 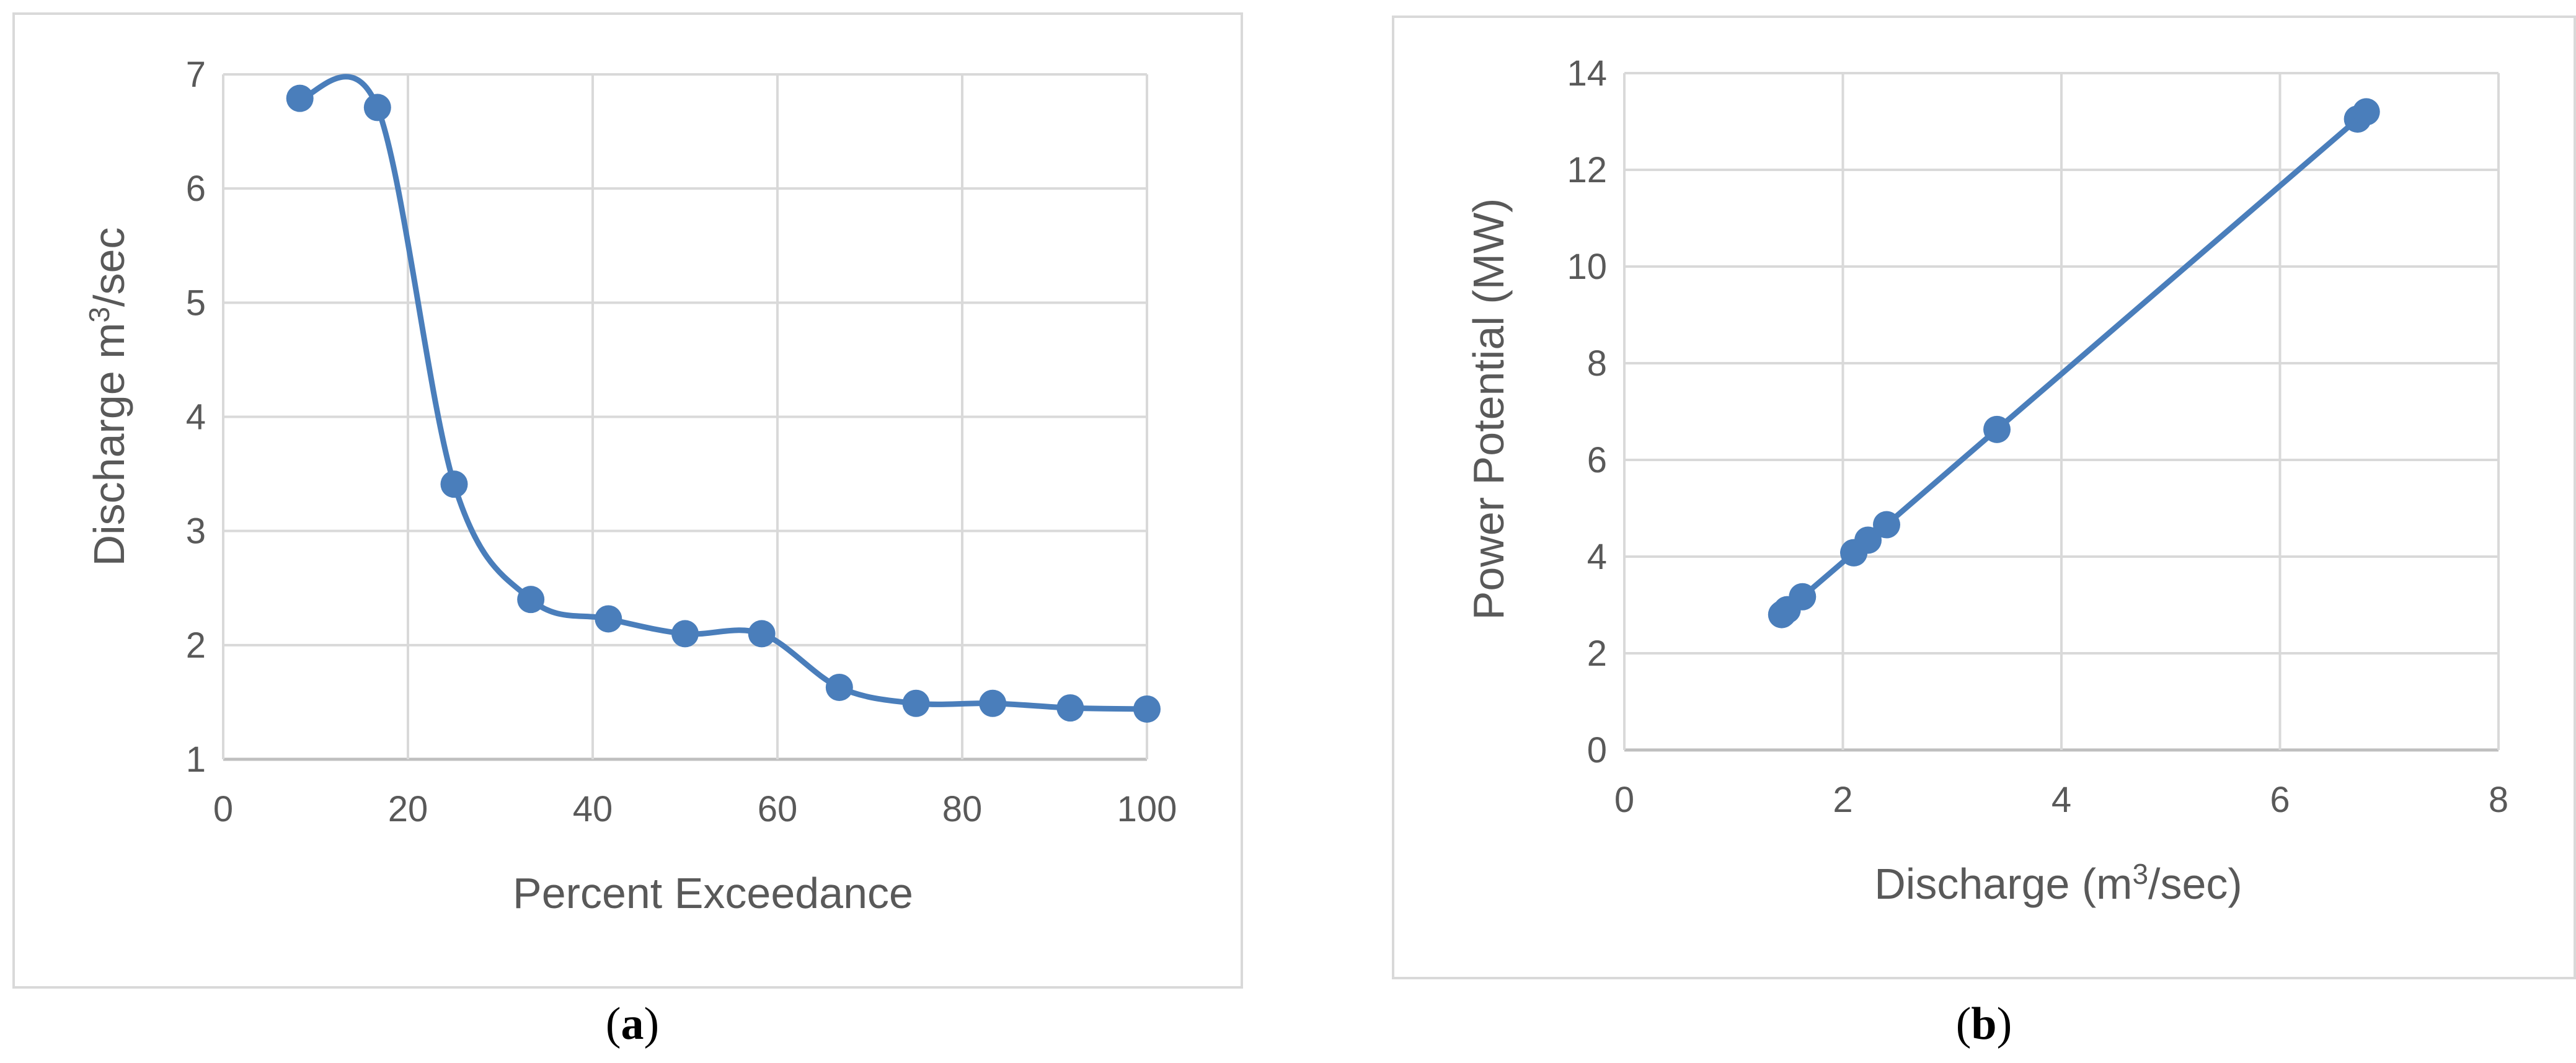 I want to click on y-tick-label: 8, so click(x=1597, y=363).